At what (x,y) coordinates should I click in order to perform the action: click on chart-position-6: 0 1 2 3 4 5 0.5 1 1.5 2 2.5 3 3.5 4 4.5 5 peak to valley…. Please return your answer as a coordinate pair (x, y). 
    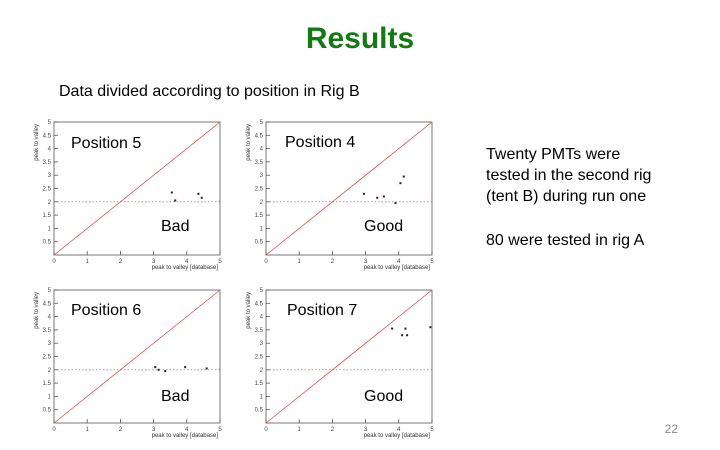
    Looking at the image, I should click on (127, 362).